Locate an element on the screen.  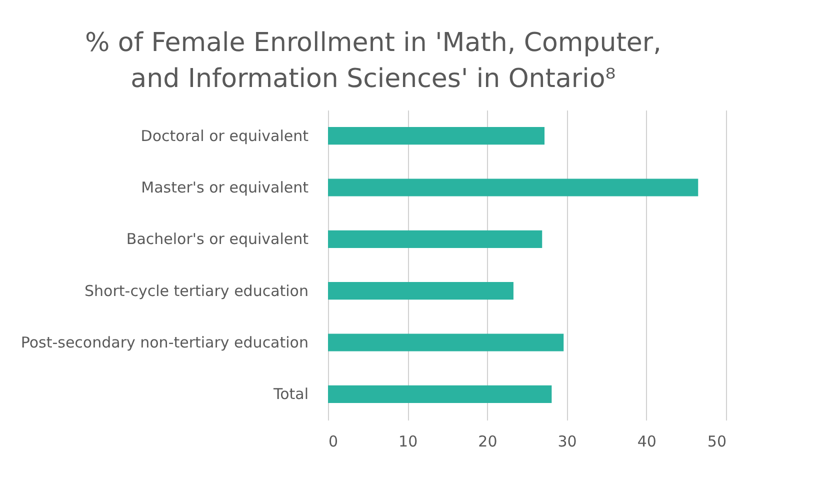
x-tick-label: 0 is located at coordinates (333, 441).